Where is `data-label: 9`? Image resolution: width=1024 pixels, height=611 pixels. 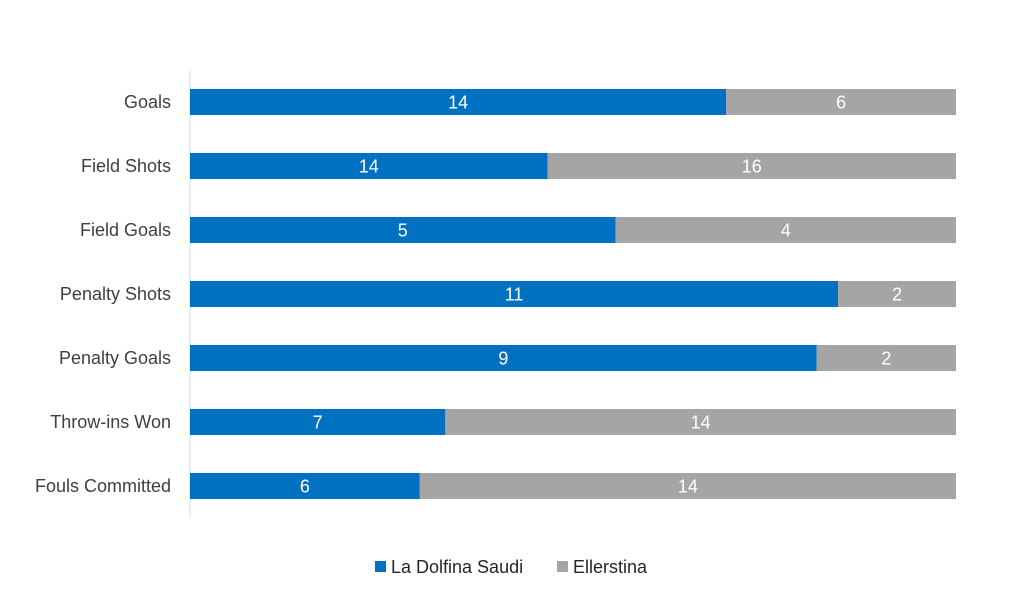 data-label: 9 is located at coordinates (503, 359).